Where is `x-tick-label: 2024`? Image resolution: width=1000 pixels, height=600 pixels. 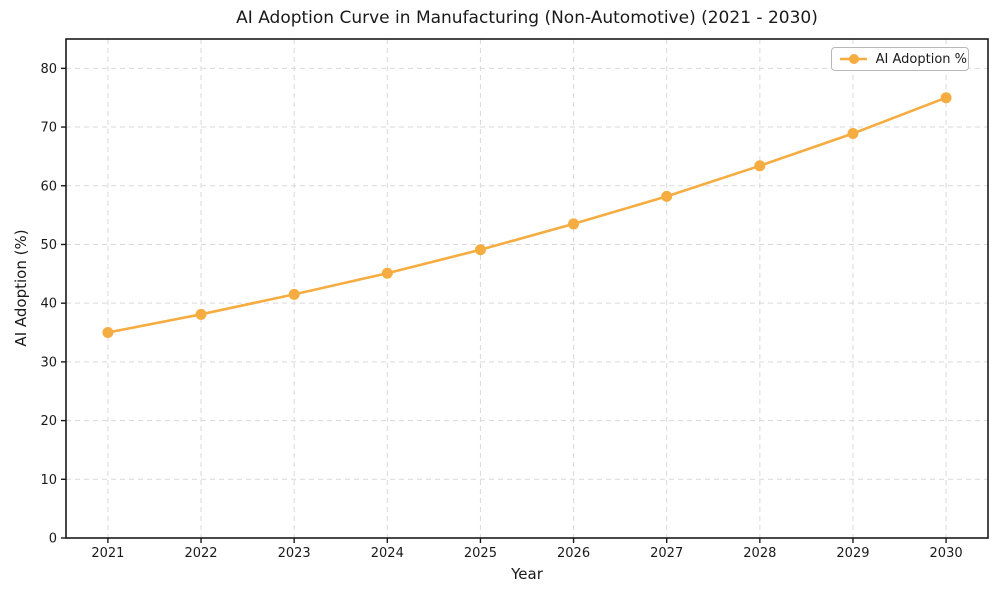 x-tick-label: 2024 is located at coordinates (387, 553).